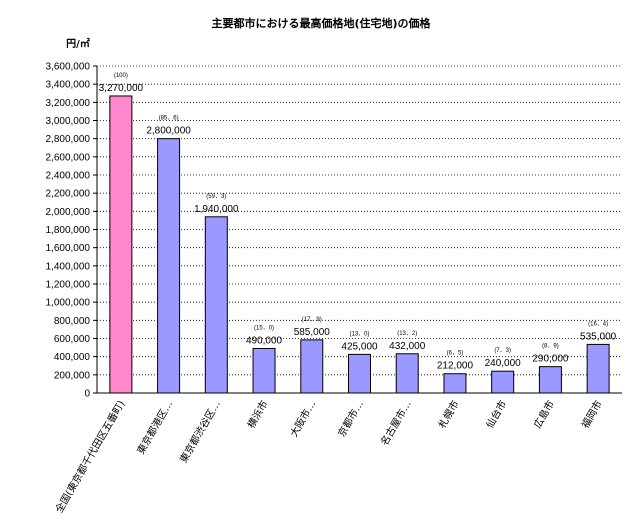 This screenshot has width=643, height=530. Describe the element at coordinates (68, 176) in the screenshot. I see `y-tick-label: 2,400,000` at that location.